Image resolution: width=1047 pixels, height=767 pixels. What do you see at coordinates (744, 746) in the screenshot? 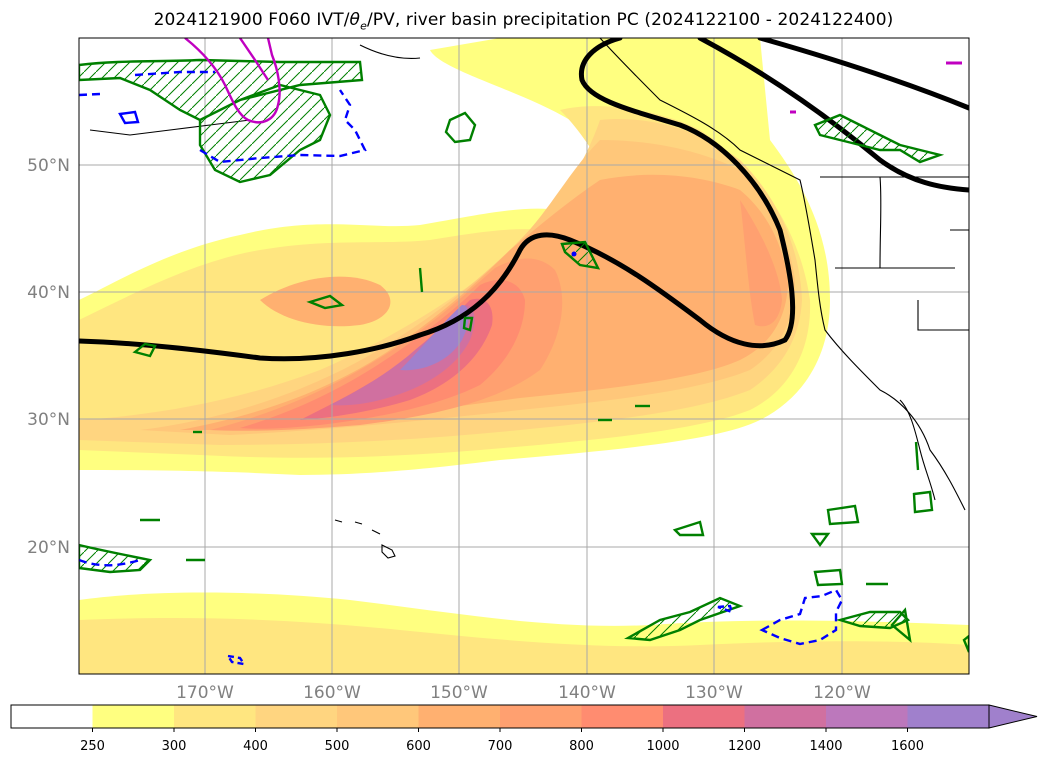
I see `colorbar-tick-label: 1200` at bounding box center [744, 746].